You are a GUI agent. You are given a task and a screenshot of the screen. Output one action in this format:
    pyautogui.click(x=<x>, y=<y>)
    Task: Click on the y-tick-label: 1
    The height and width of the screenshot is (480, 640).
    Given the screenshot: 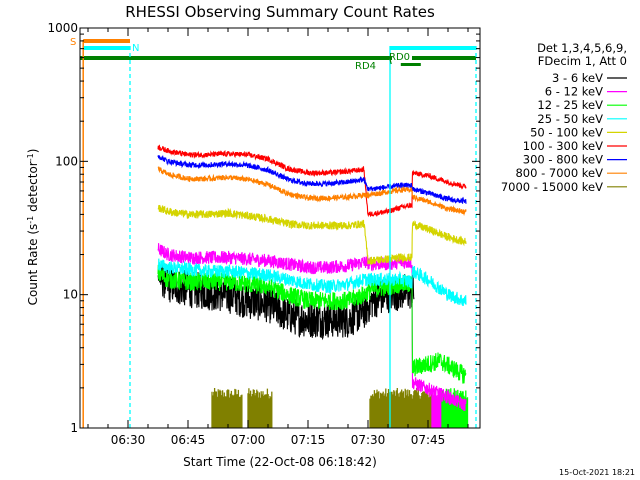 What is the action you would take?
    pyautogui.click(x=74, y=428)
    